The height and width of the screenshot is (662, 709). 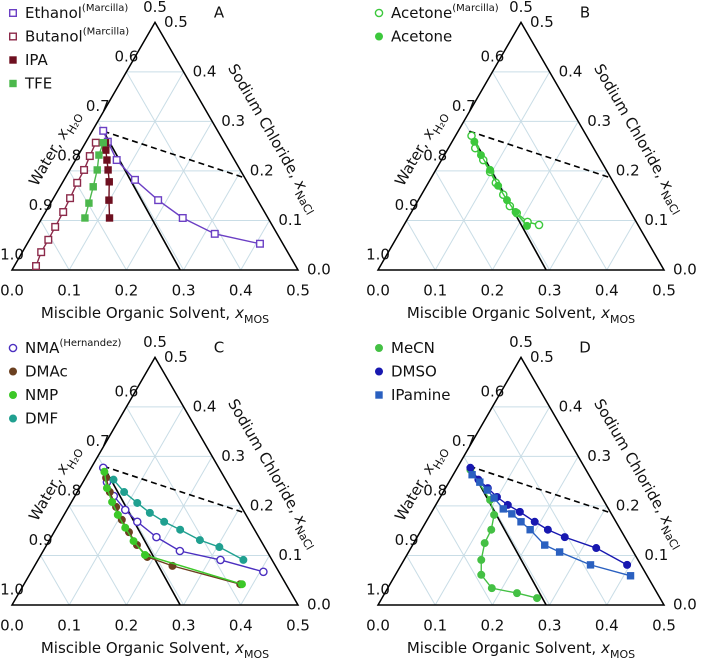 What do you see at coordinates (41, 418) in the screenshot?
I see `legend-name: DMF` at bounding box center [41, 418].